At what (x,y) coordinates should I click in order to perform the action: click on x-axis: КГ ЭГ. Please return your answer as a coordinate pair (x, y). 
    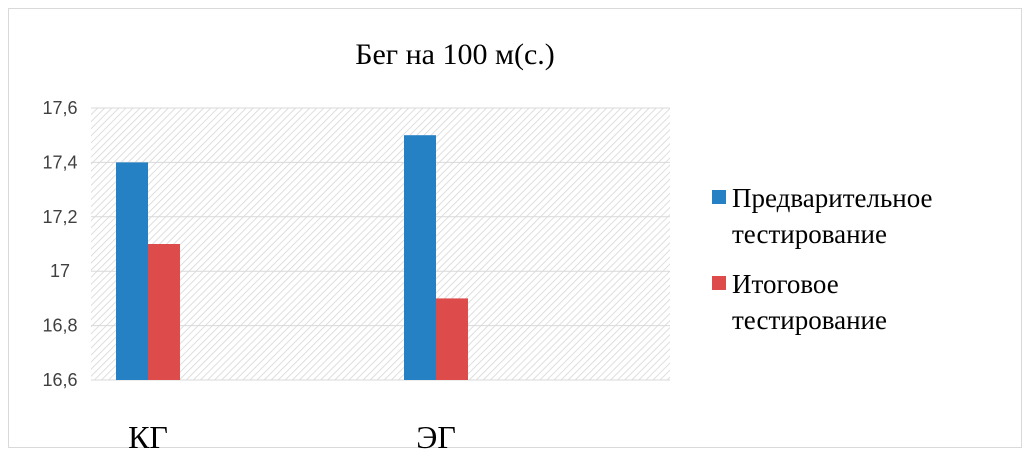
    Looking at the image, I should click on (292, 437).